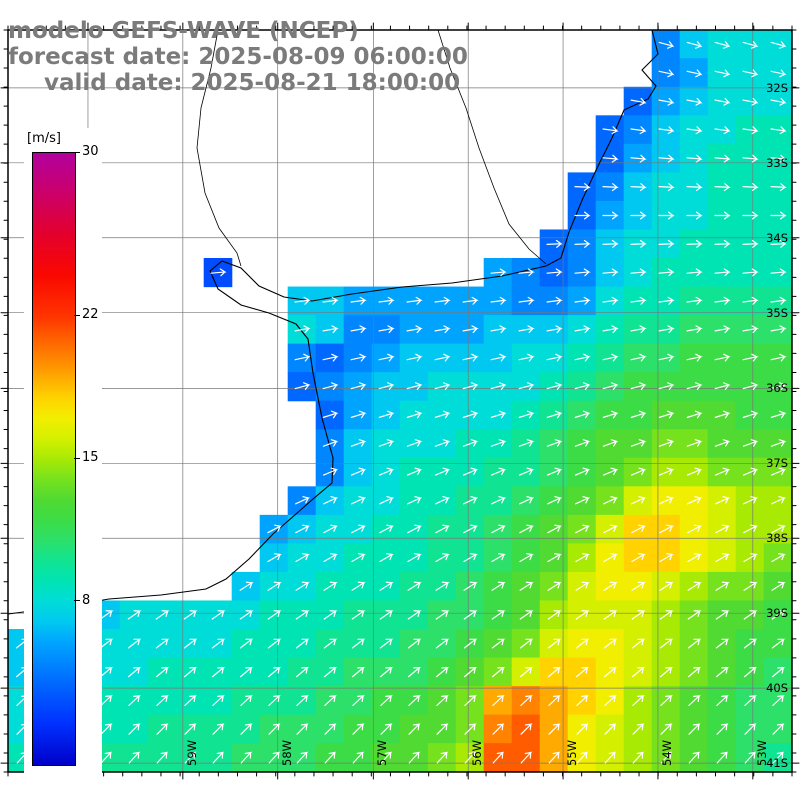  What do you see at coordinates (54, 459) in the screenshot?
I see `colorbar-gradient` at bounding box center [54, 459].